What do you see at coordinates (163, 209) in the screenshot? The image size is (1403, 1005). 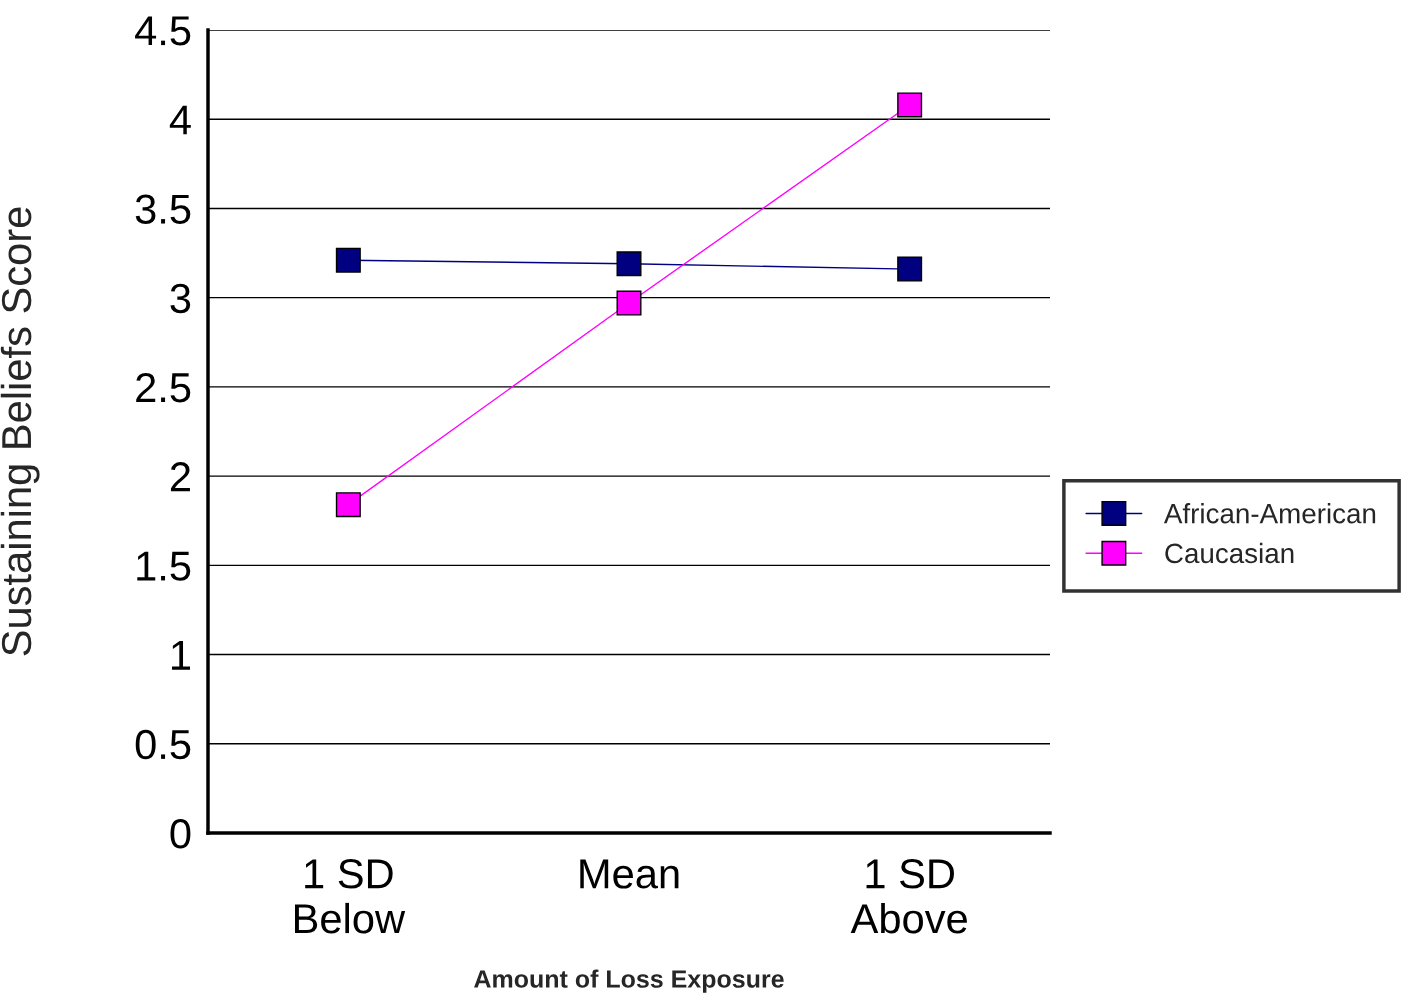 I see `y-tick-label: 3.5` at bounding box center [163, 209].